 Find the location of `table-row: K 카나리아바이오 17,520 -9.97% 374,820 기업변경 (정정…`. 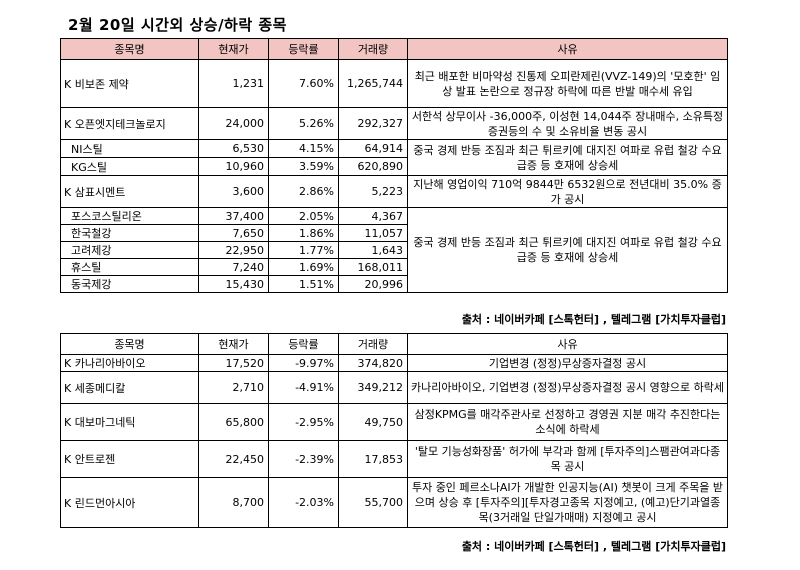

table-row: K 카나리아바이오 17,520 -9.97% 374,820 기업변경 (정정… is located at coordinates (394, 363).